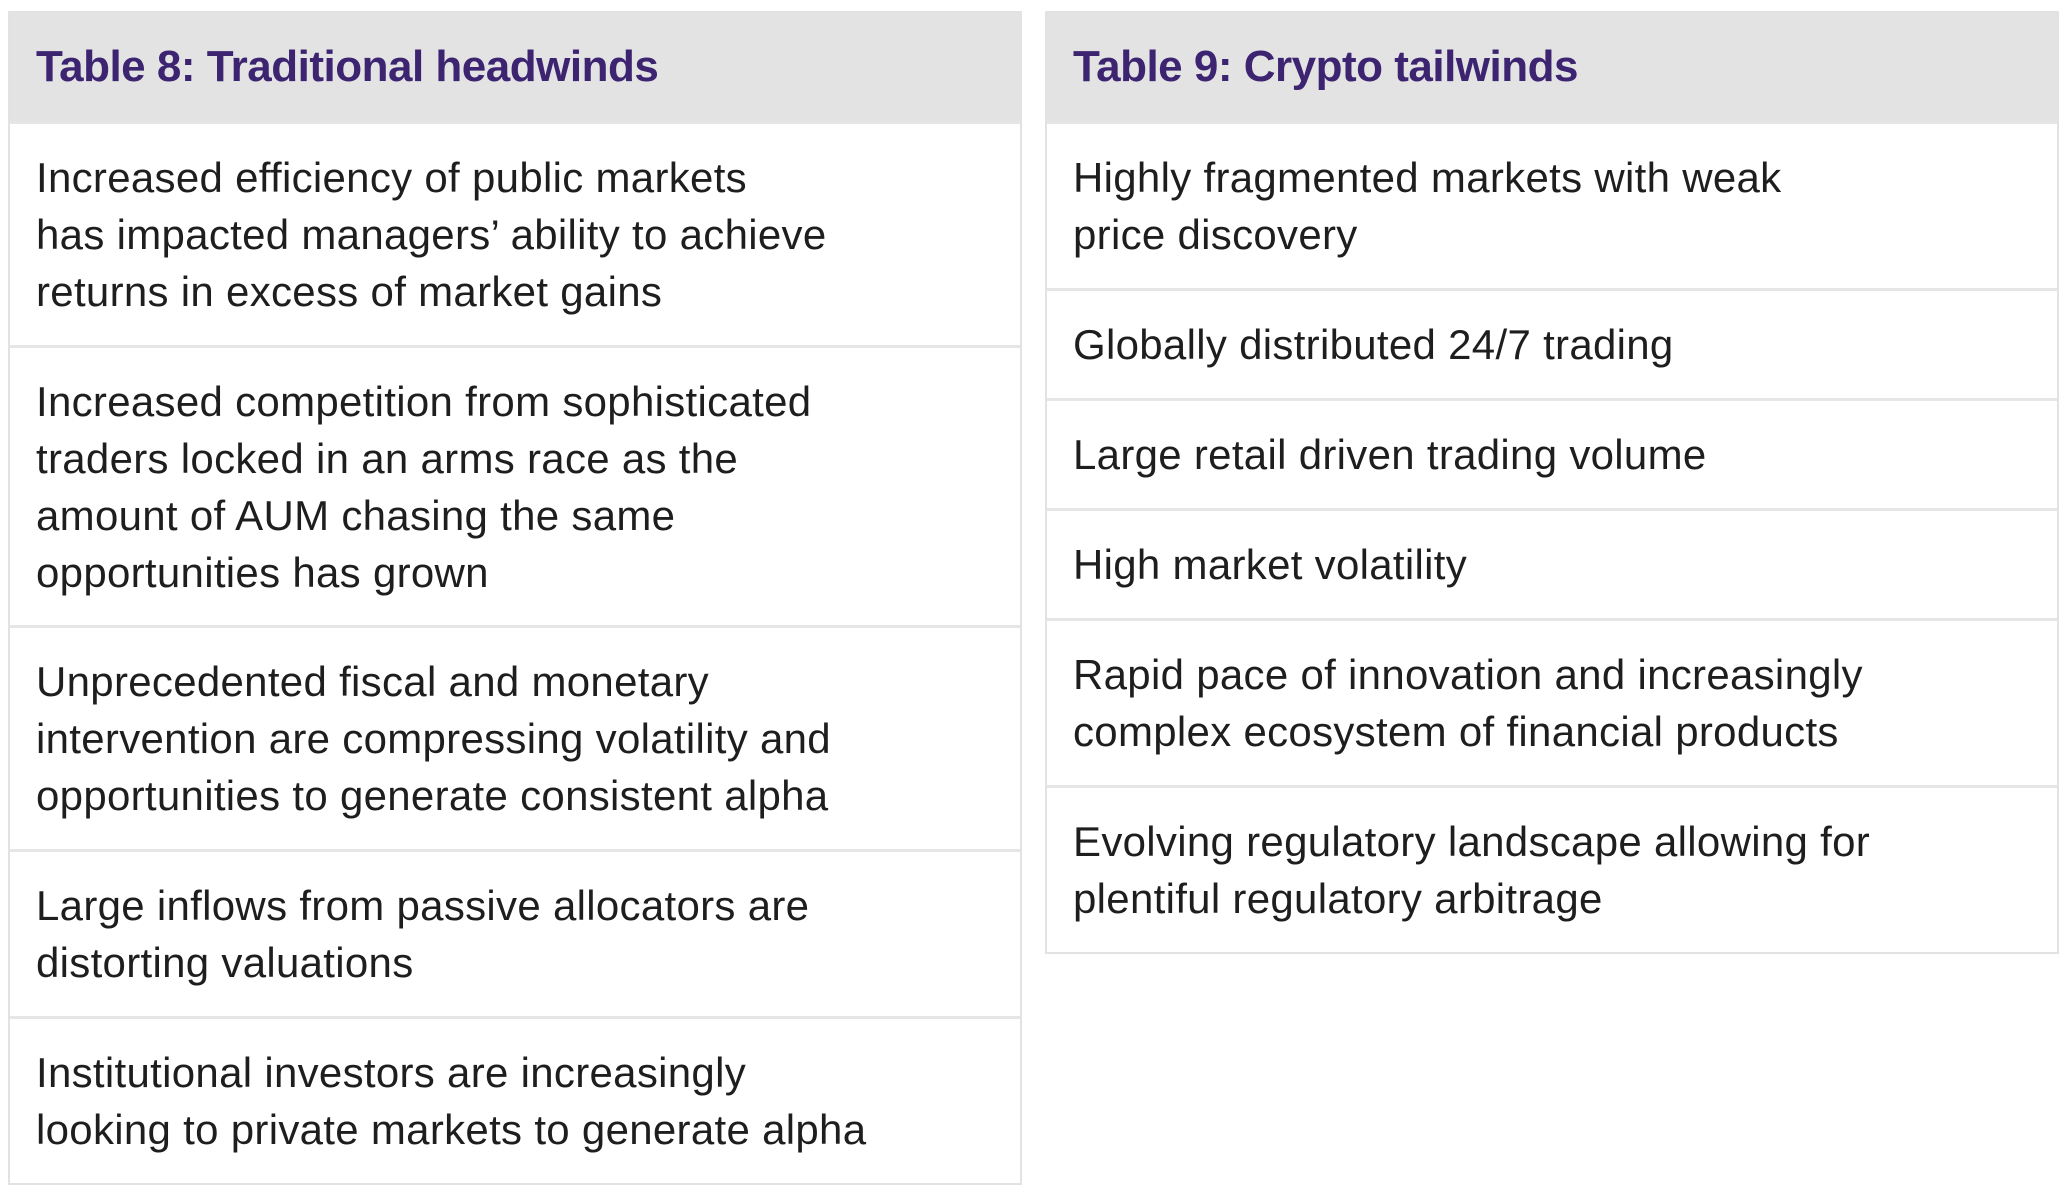 Image resolution: width=2068 pixels, height=1186 pixels. I want to click on row-text: High market volatility, so click(1270, 564).